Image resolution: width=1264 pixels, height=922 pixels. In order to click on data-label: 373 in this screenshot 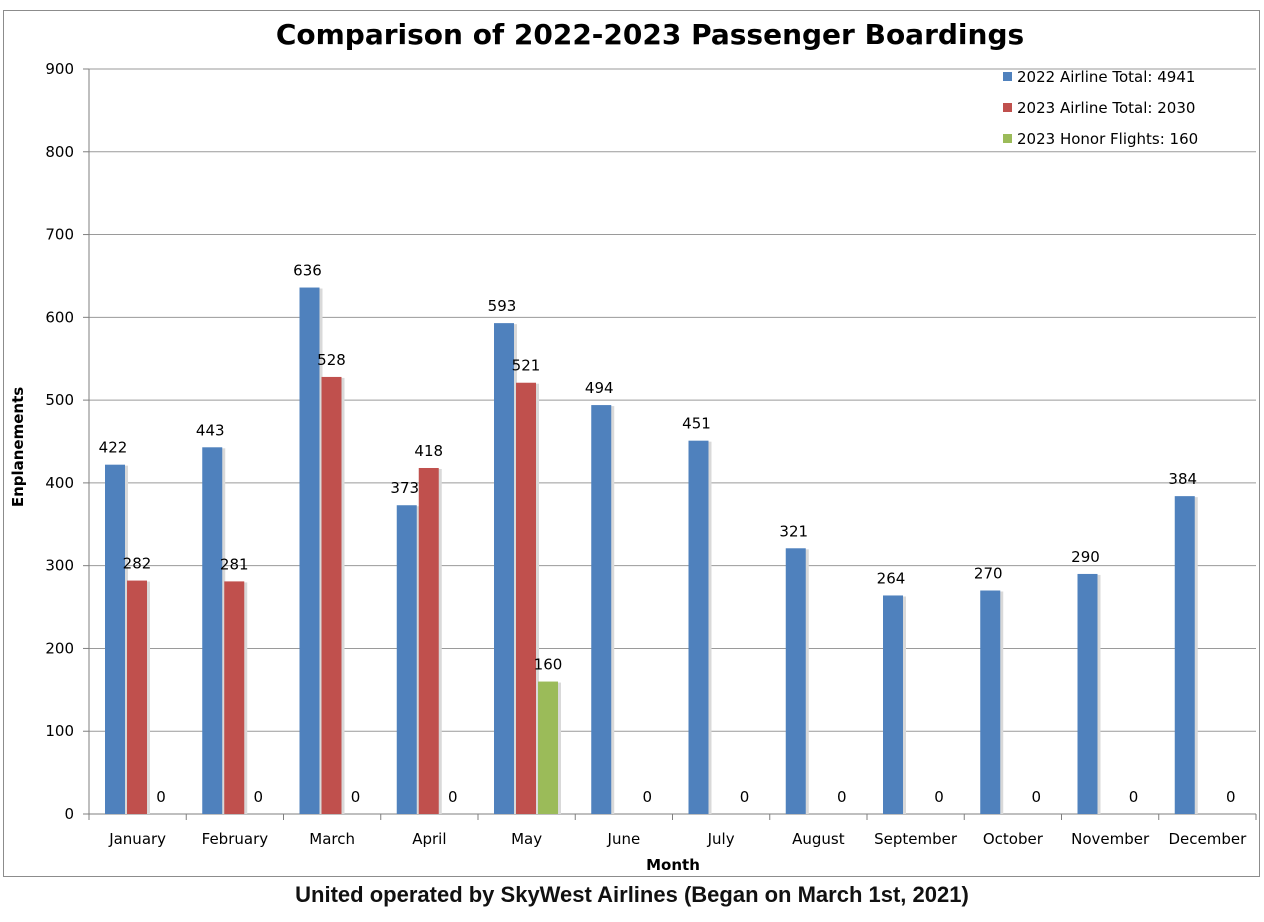, I will do `click(404, 488)`.